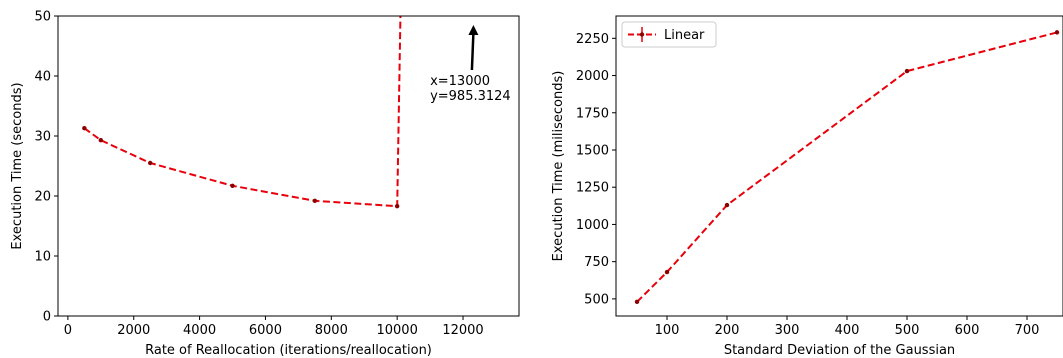 The width and height of the screenshot is (1063, 358). What do you see at coordinates (331, 330) in the screenshot?
I see `x-tick-label: 8000` at bounding box center [331, 330].